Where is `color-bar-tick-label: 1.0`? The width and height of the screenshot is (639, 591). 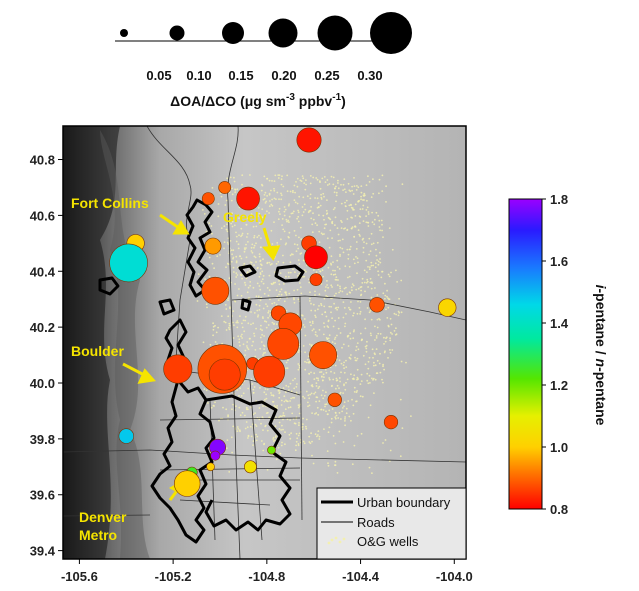
color-bar-tick-label: 1.0 is located at coordinates (559, 447).